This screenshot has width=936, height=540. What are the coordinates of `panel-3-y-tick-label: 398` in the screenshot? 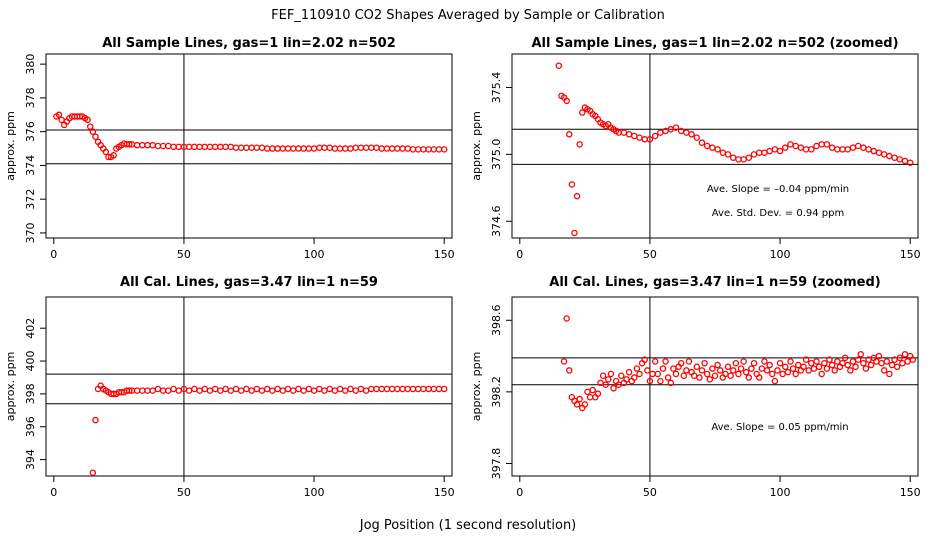 It's located at (30, 393).